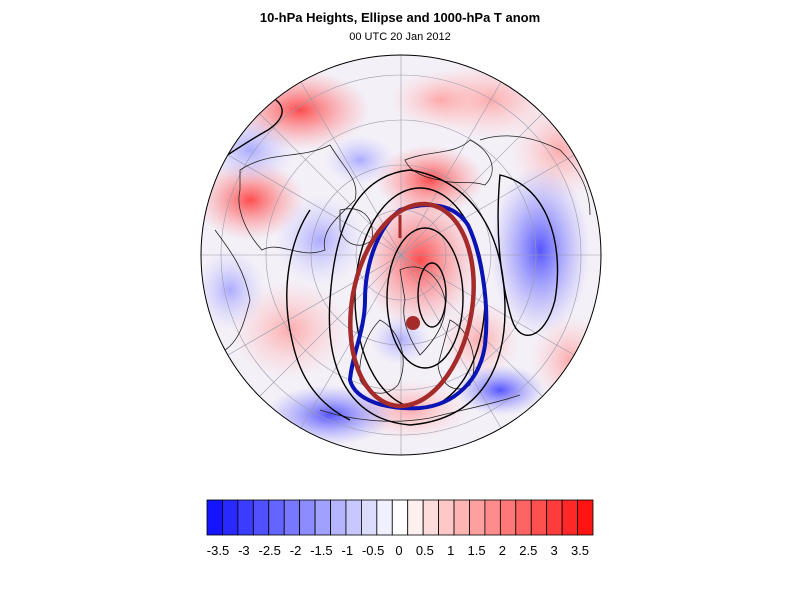 The image size is (800, 600). Describe the element at coordinates (425, 550) in the screenshot. I see `colorbar-tick-label: 0.5` at that location.